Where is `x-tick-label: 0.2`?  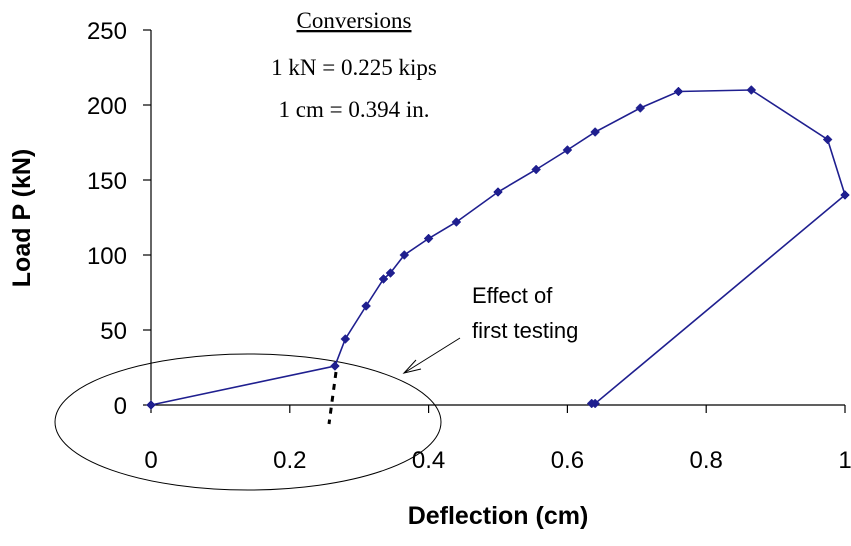
x-tick-label: 0.2 is located at coordinates (289, 460).